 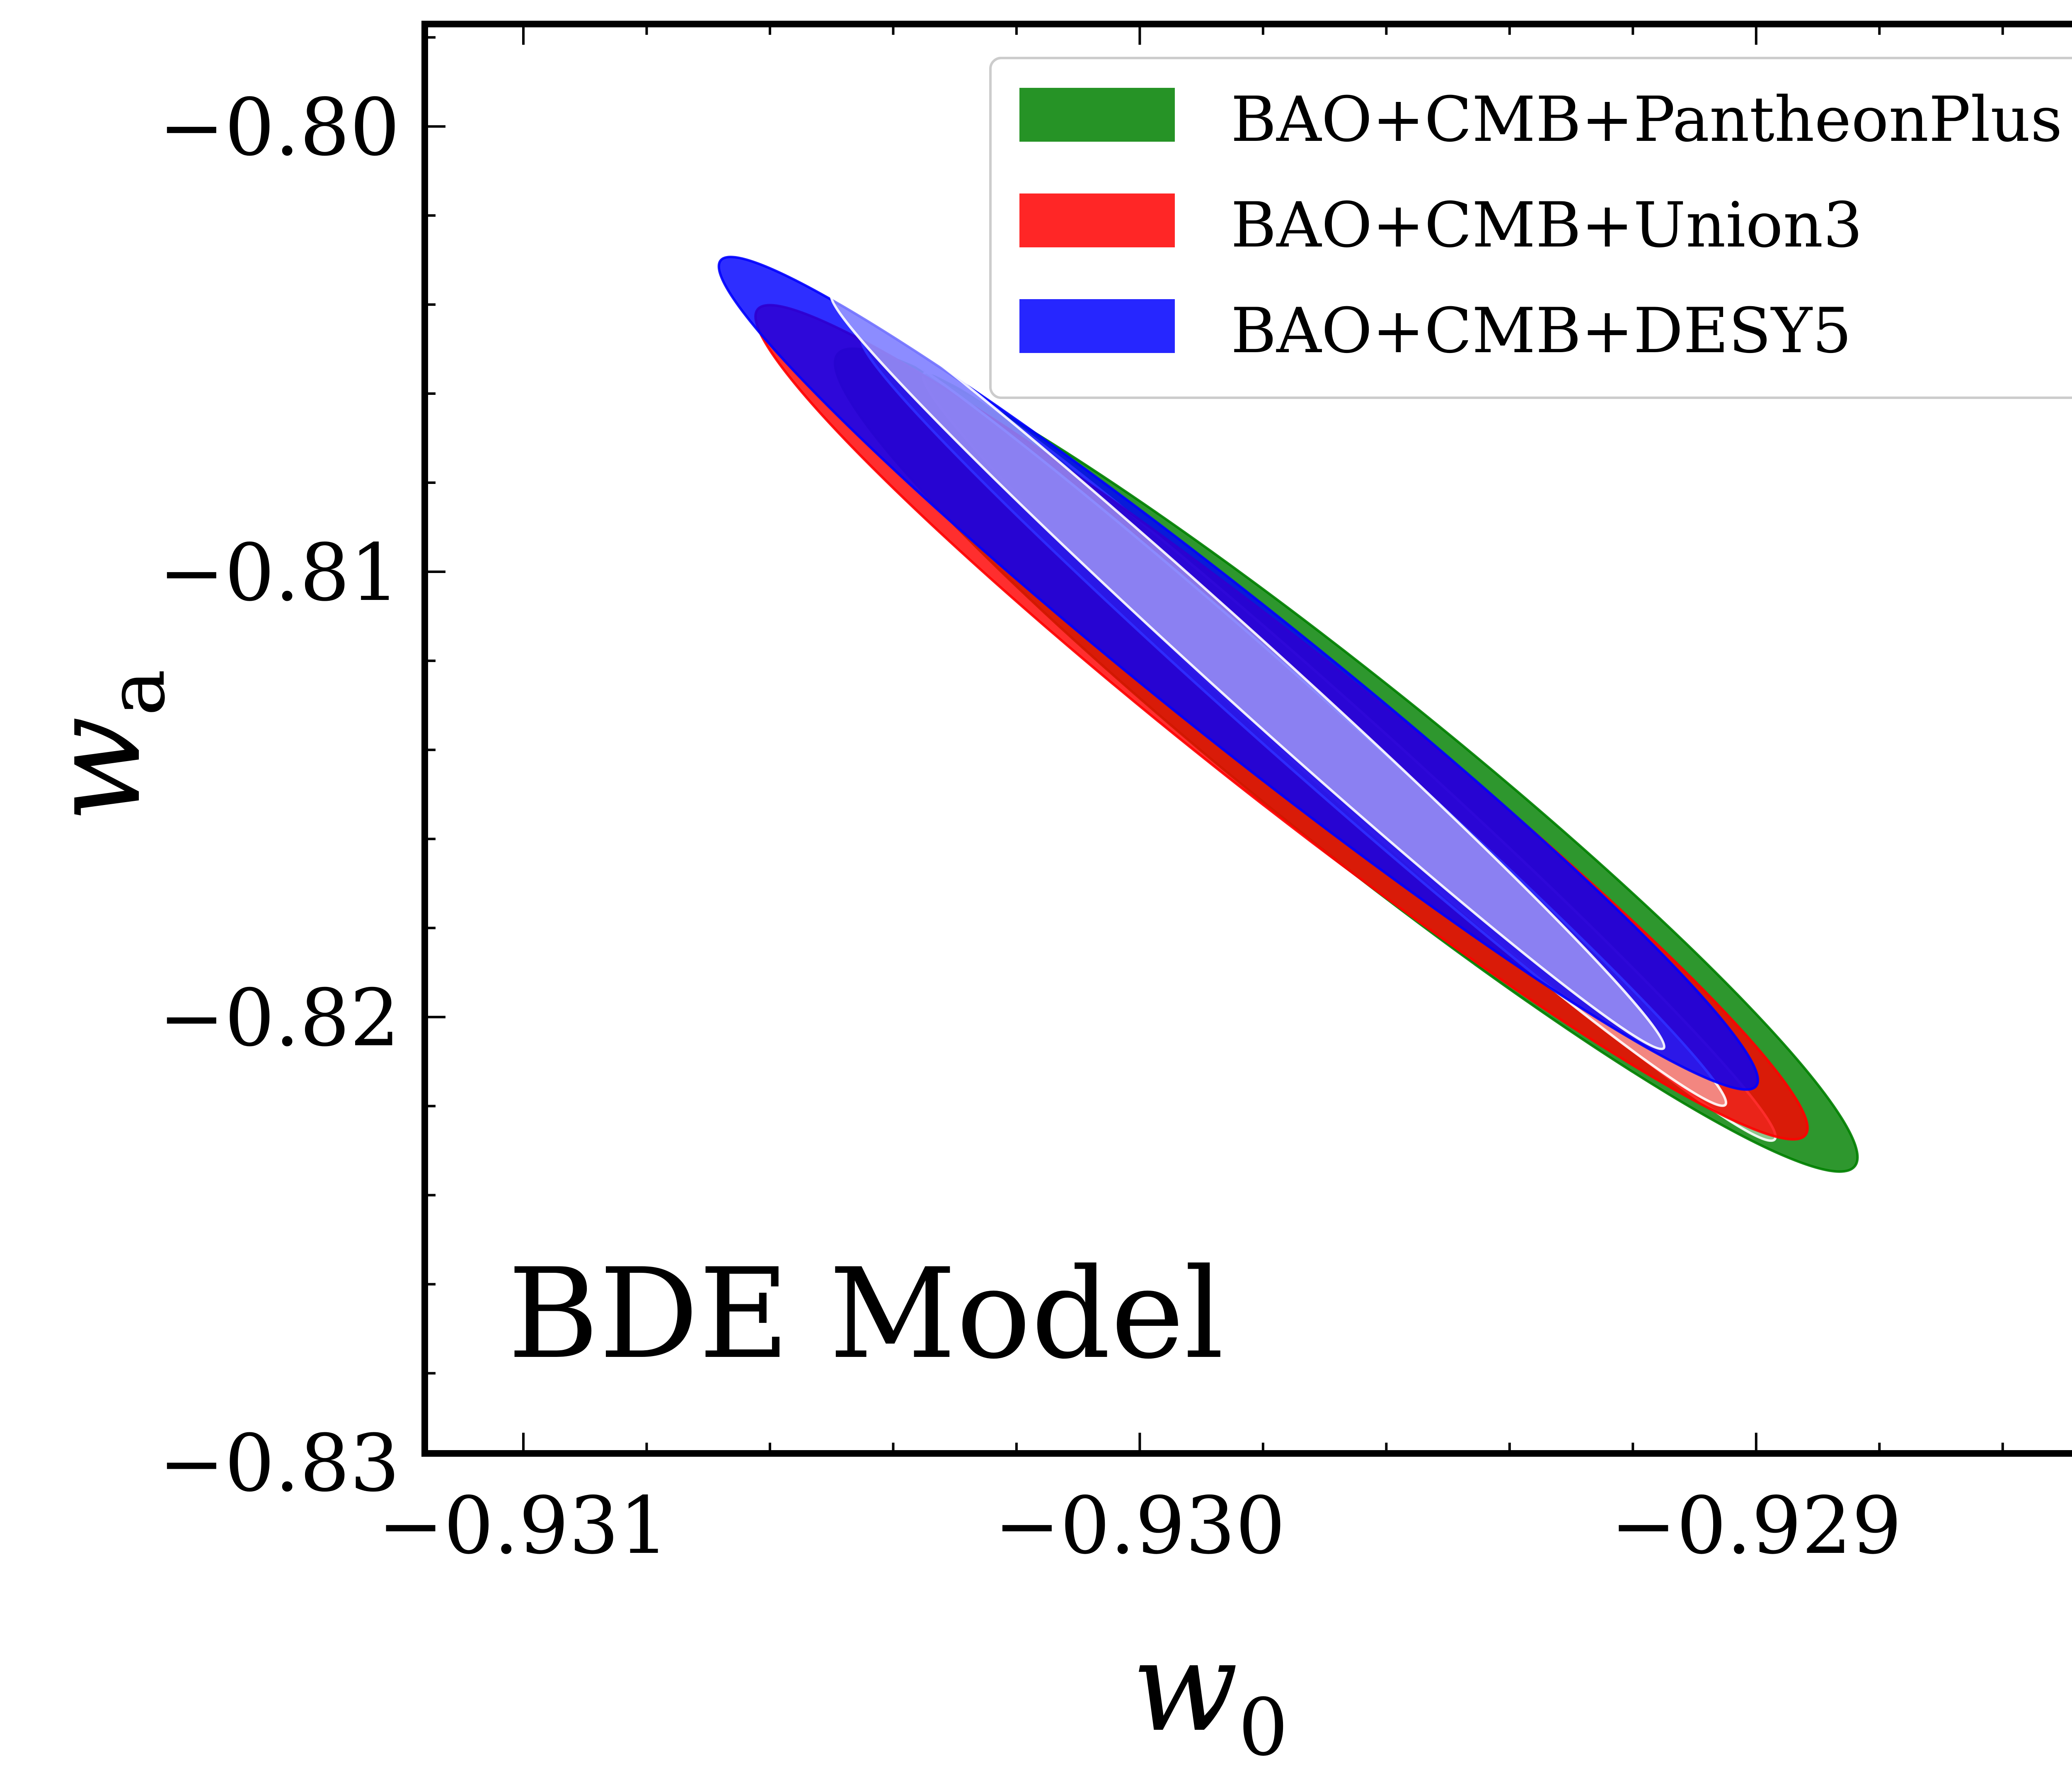 I want to click on x-tick-label: −0.929, so click(x=1756, y=1526).